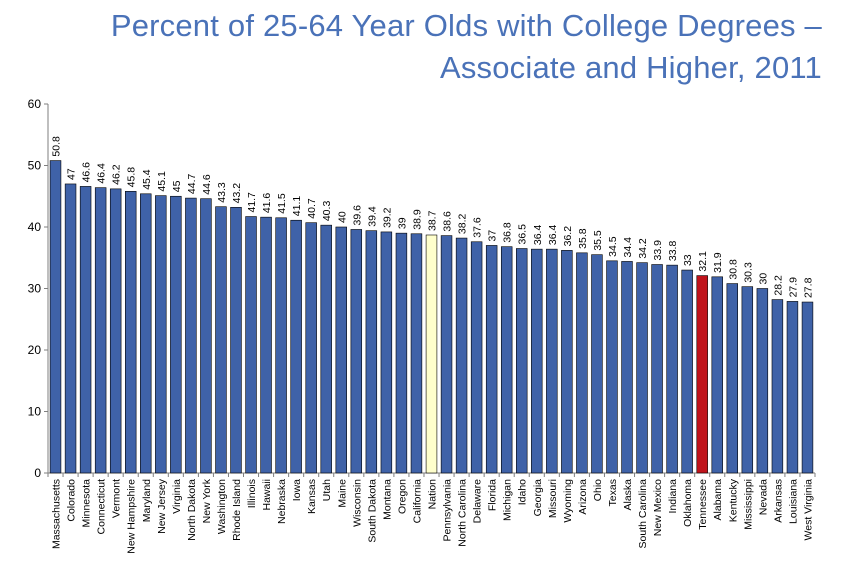 The width and height of the screenshot is (850, 569). I want to click on data-label: 36.2, so click(568, 236).